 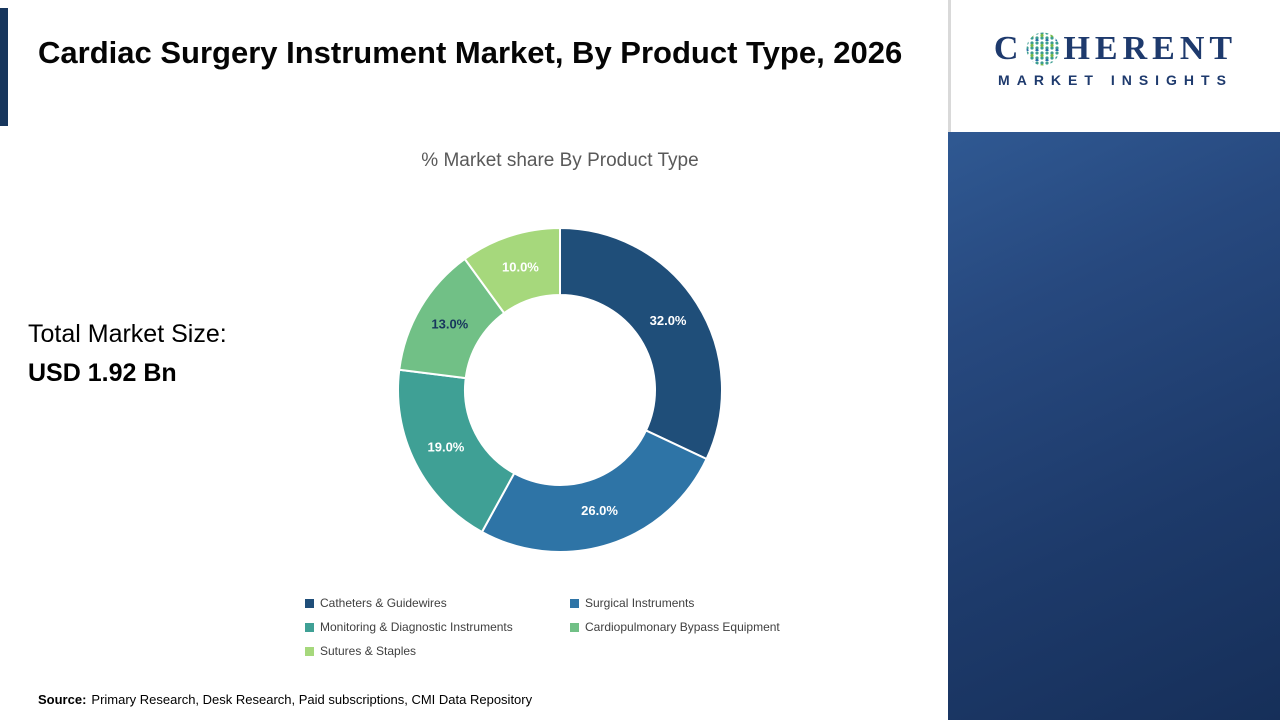 What do you see at coordinates (62, 699) in the screenshot?
I see `source-label: Source:` at bounding box center [62, 699].